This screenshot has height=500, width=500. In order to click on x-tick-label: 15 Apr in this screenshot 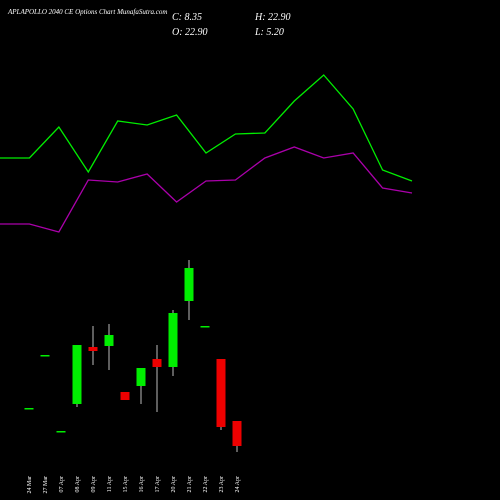, I will do `click(126, 484)`.